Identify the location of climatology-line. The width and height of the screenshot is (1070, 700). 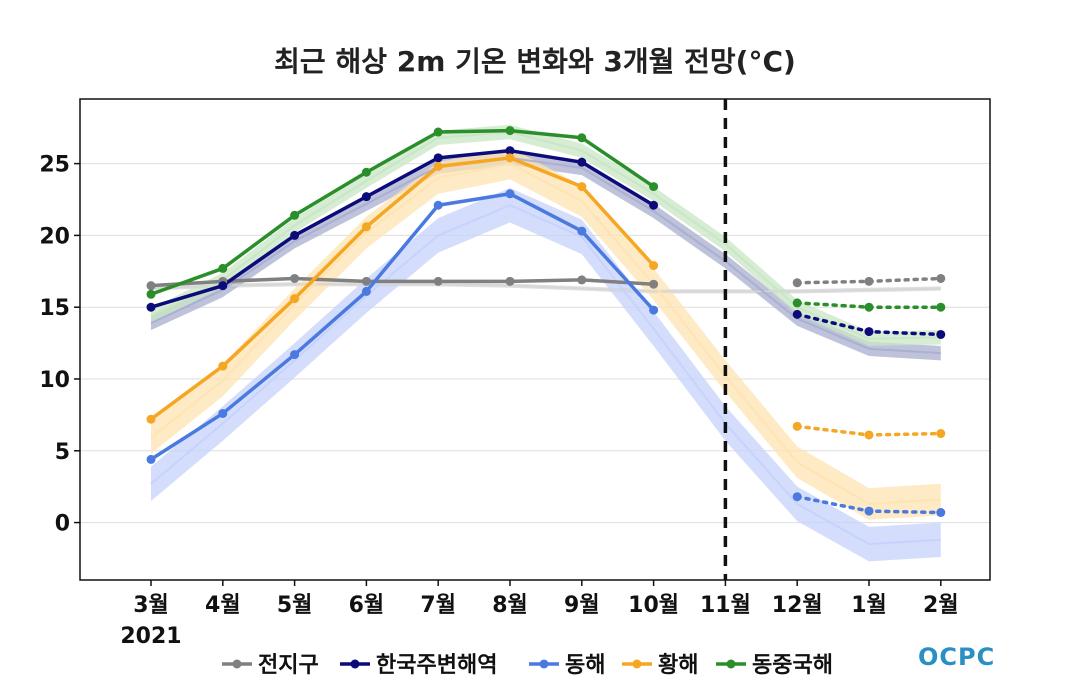
(545, 288).